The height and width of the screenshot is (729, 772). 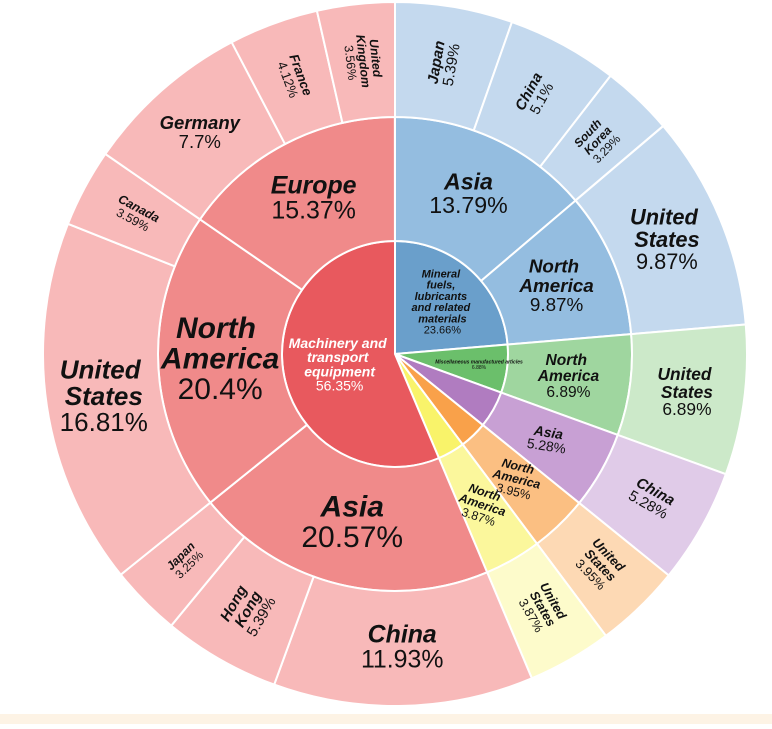 I want to click on name-line: Germany, so click(x=201, y=122).